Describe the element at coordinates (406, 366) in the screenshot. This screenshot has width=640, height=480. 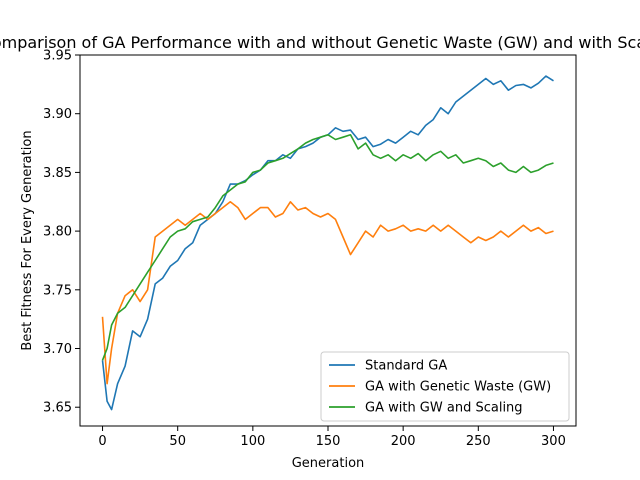
I see `legend-label: Standard GA` at that location.